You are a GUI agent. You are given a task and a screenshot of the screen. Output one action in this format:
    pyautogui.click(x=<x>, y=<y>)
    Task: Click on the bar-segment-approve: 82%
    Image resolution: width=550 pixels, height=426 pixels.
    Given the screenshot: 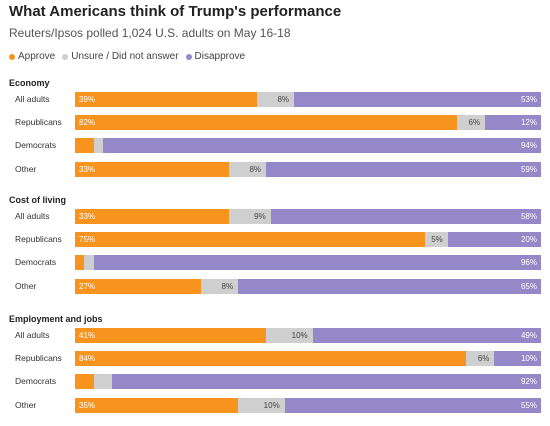 What is the action you would take?
    pyautogui.click(x=266, y=122)
    